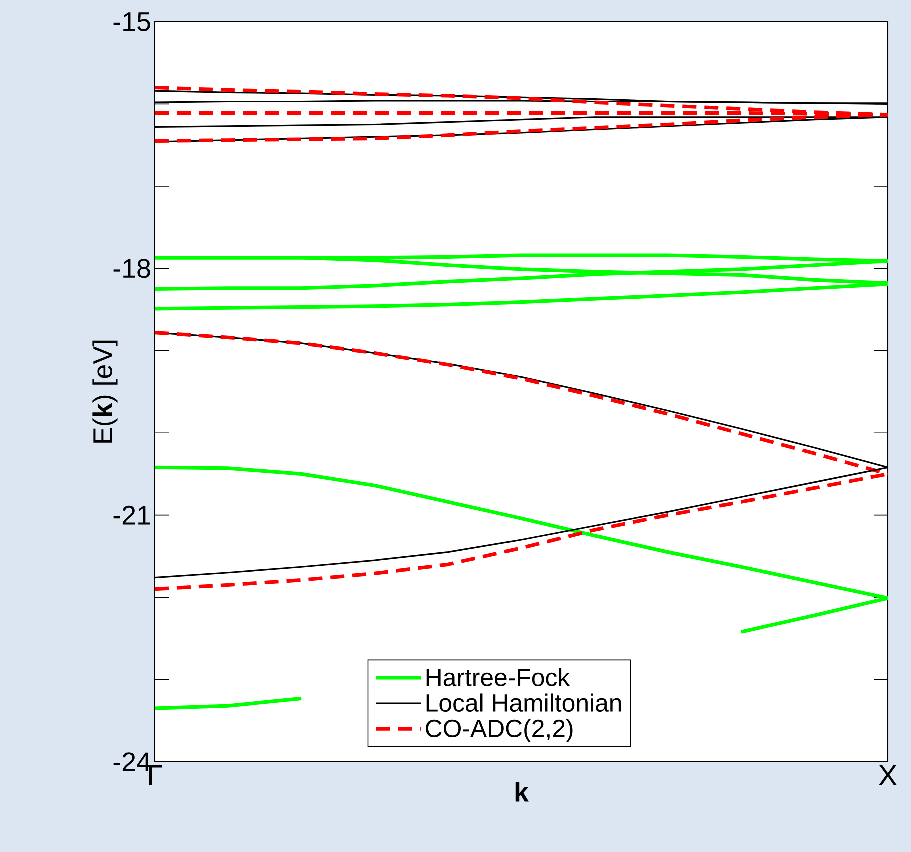 This screenshot has height=852, width=911. What do you see at coordinates (498, 677) in the screenshot?
I see `legend-label: Hartree-Fock` at bounding box center [498, 677].